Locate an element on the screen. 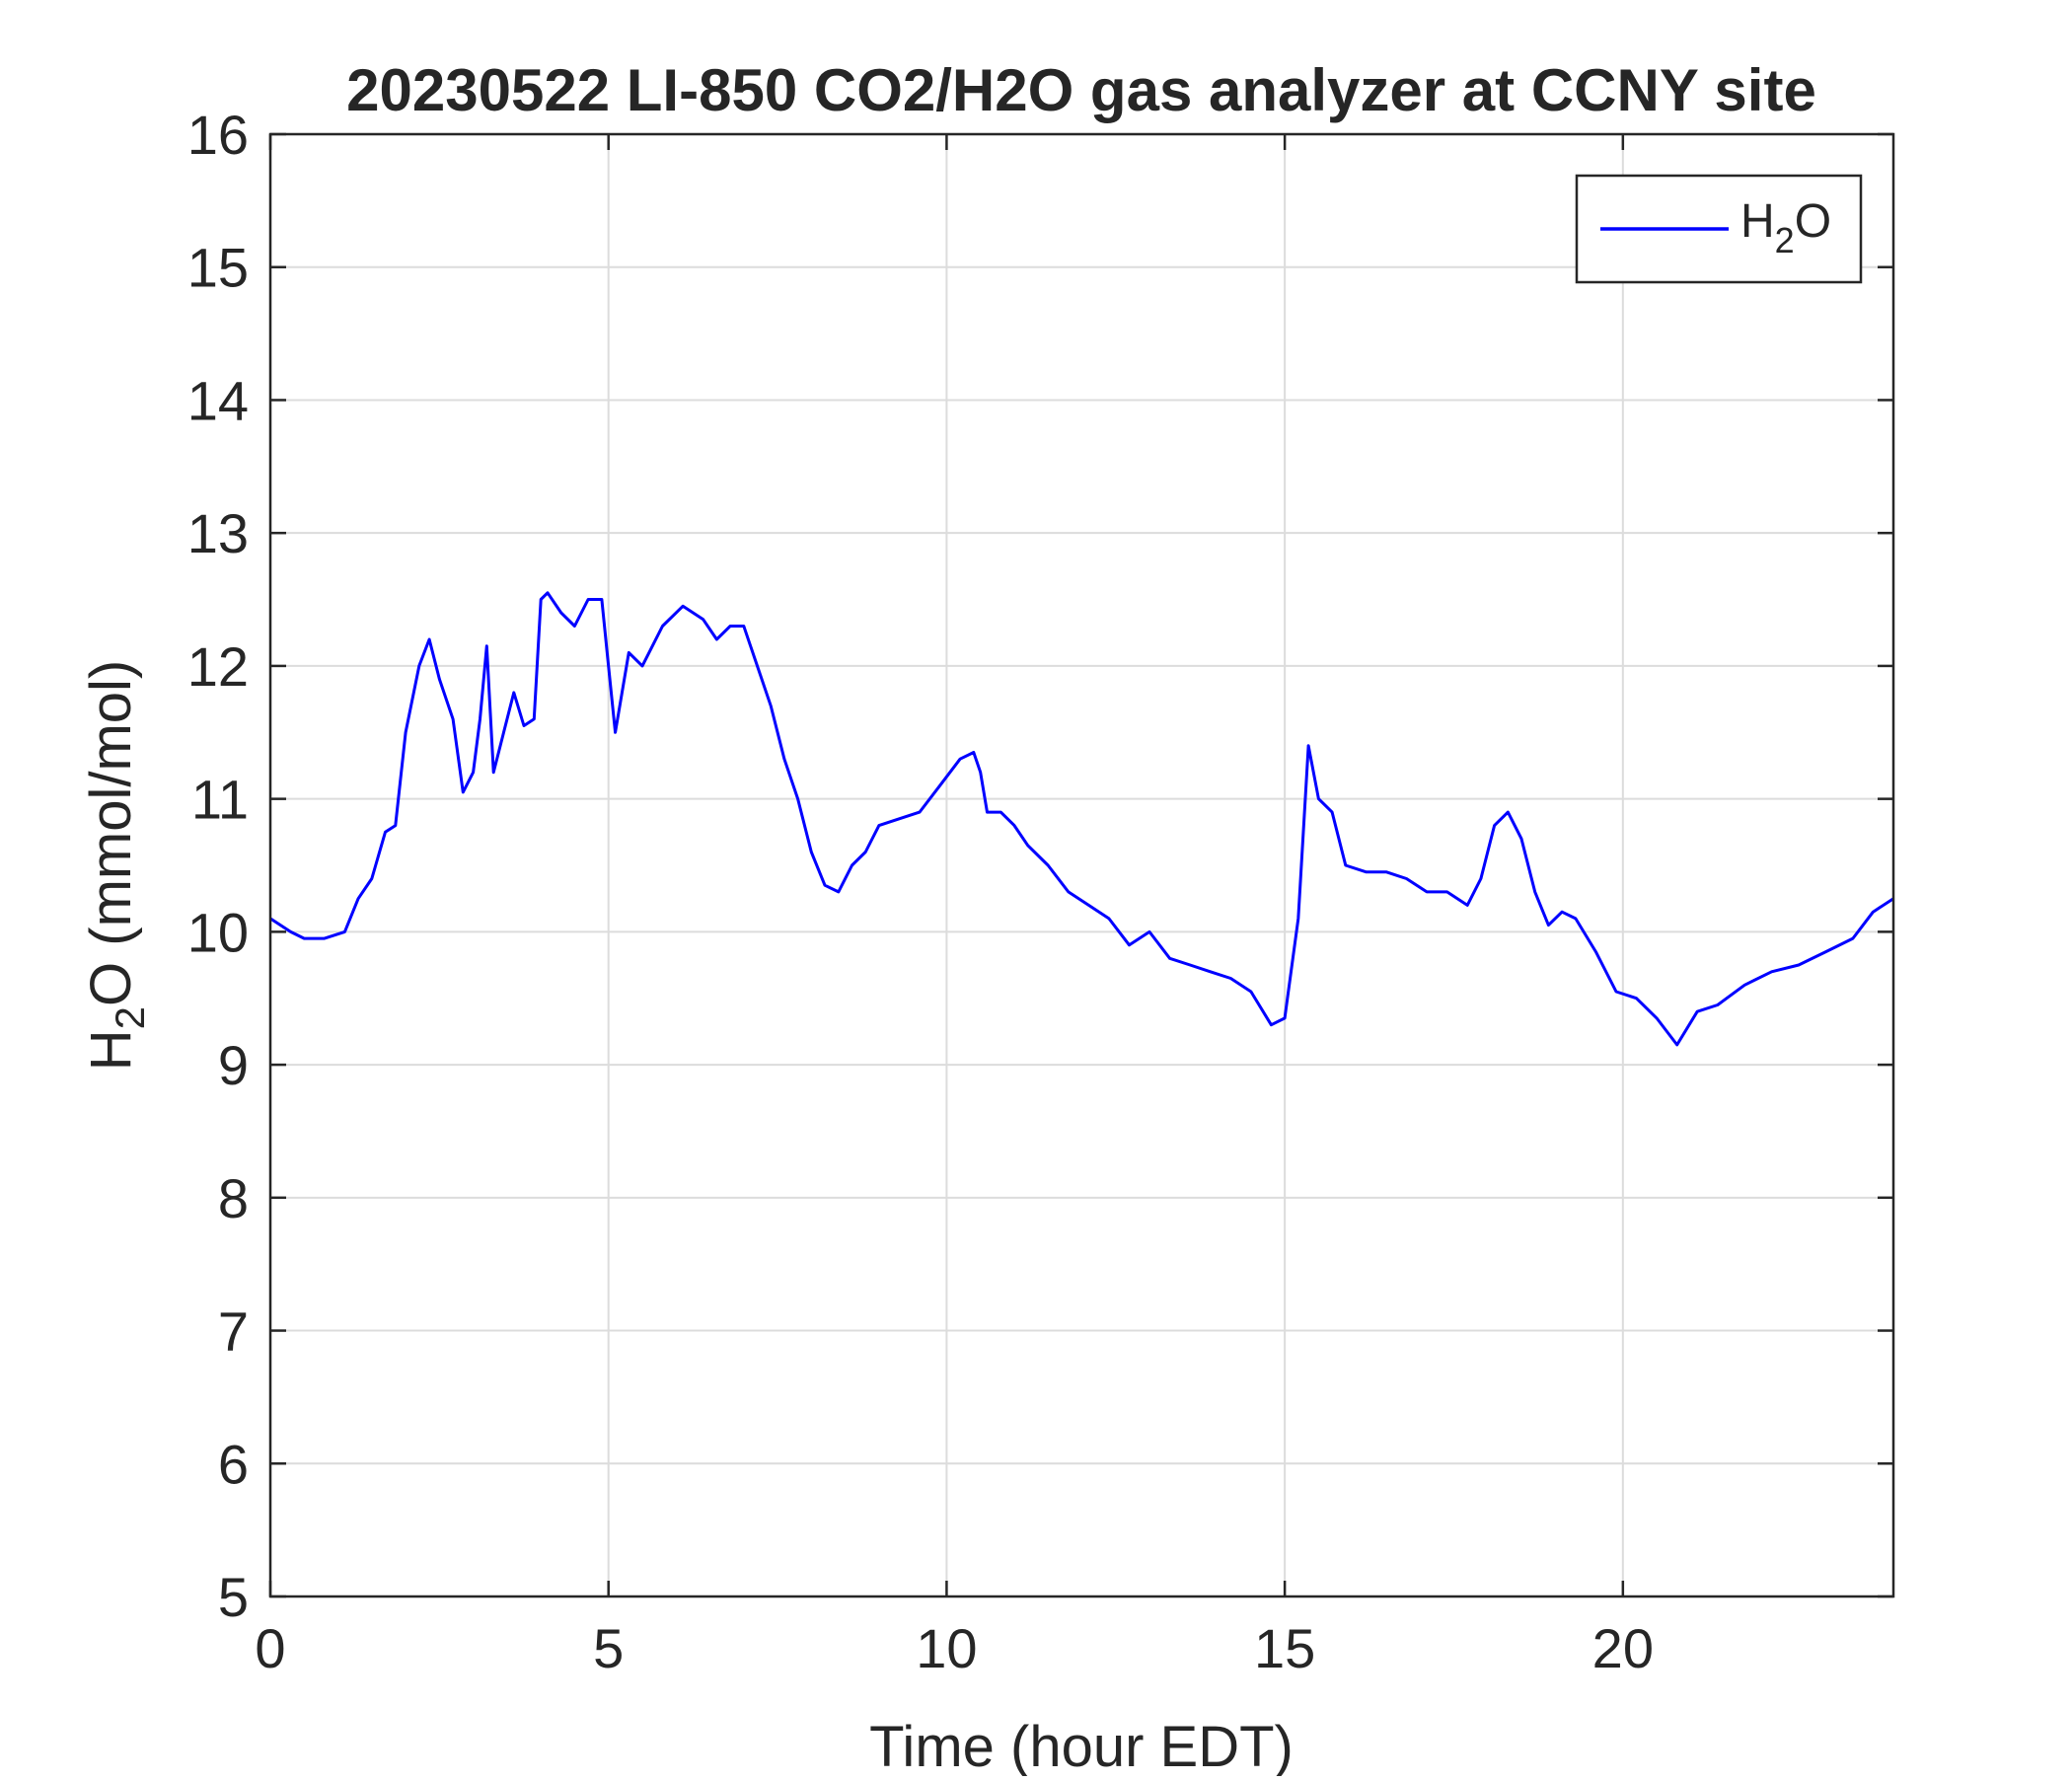 The image size is (2072, 1781). y-tick-label: 13 is located at coordinates (218, 533).